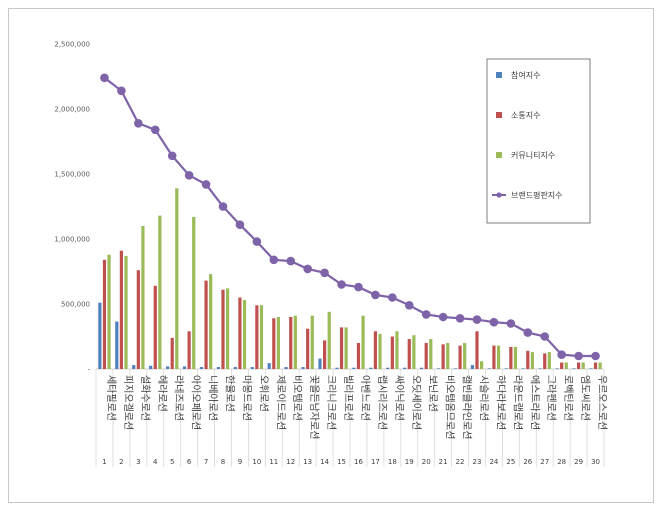 This screenshot has width=660, height=509. I want to click on category-label: 오딧세이로션, so click(416, 402).